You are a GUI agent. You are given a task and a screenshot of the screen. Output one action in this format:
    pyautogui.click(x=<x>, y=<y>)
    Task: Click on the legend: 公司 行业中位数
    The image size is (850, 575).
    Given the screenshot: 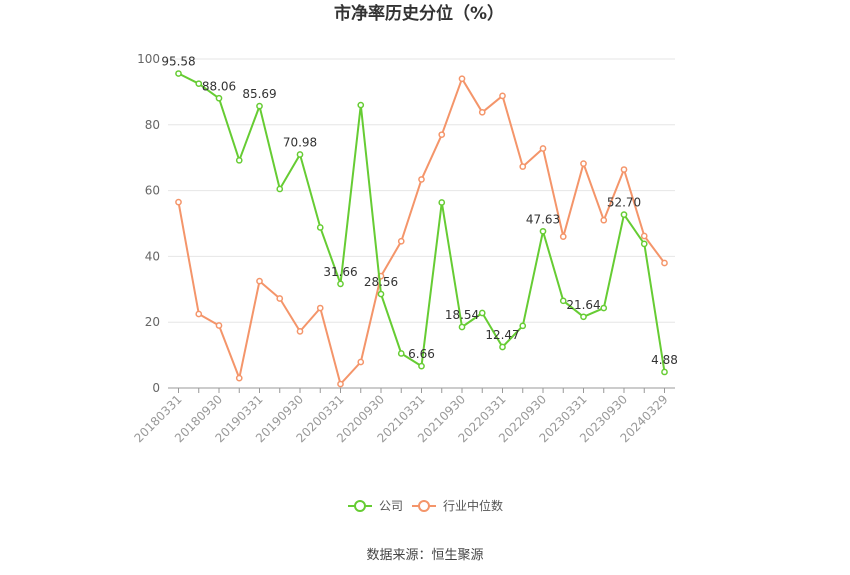 What is the action you would take?
    pyautogui.click(x=425, y=505)
    